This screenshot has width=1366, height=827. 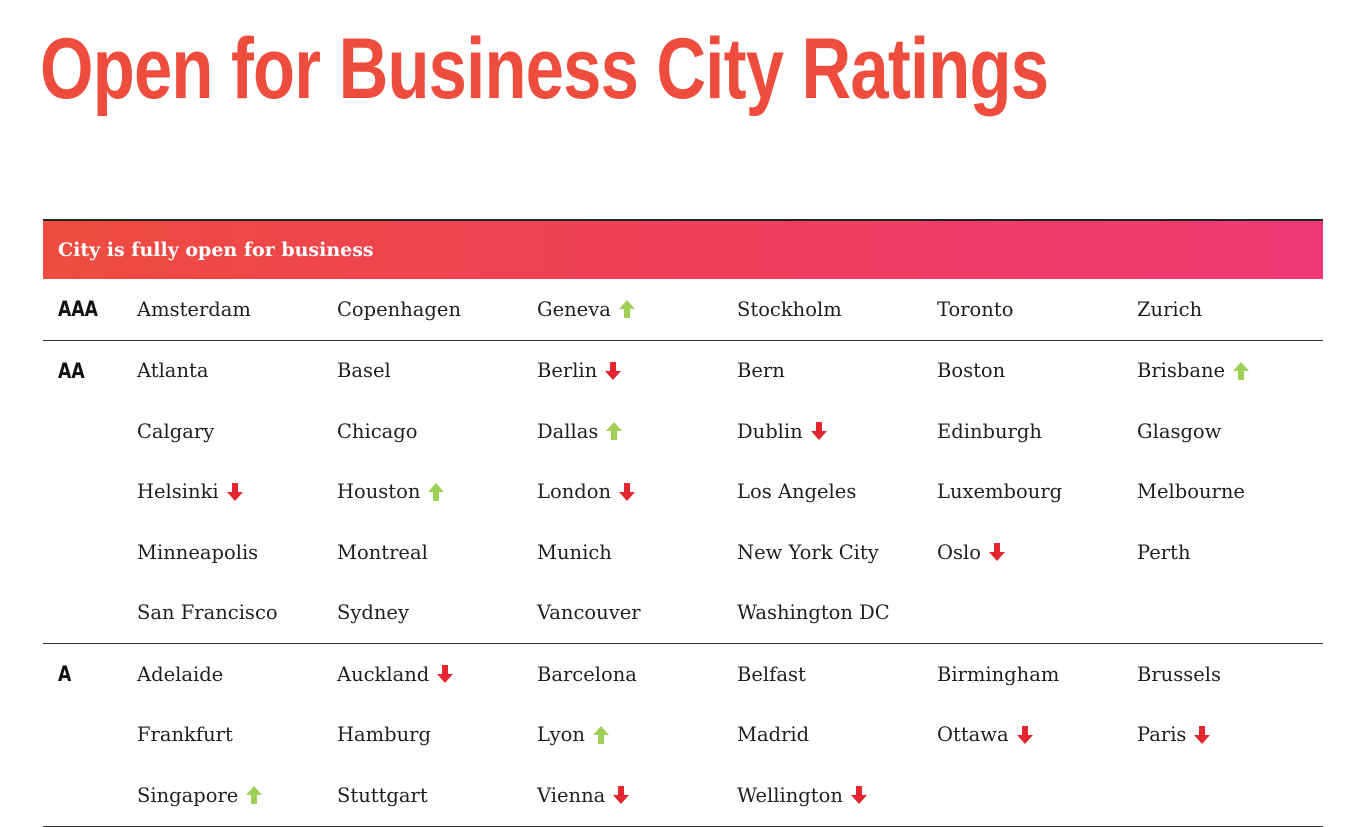 I want to click on city-name: Luxembourg, so click(x=1000, y=492).